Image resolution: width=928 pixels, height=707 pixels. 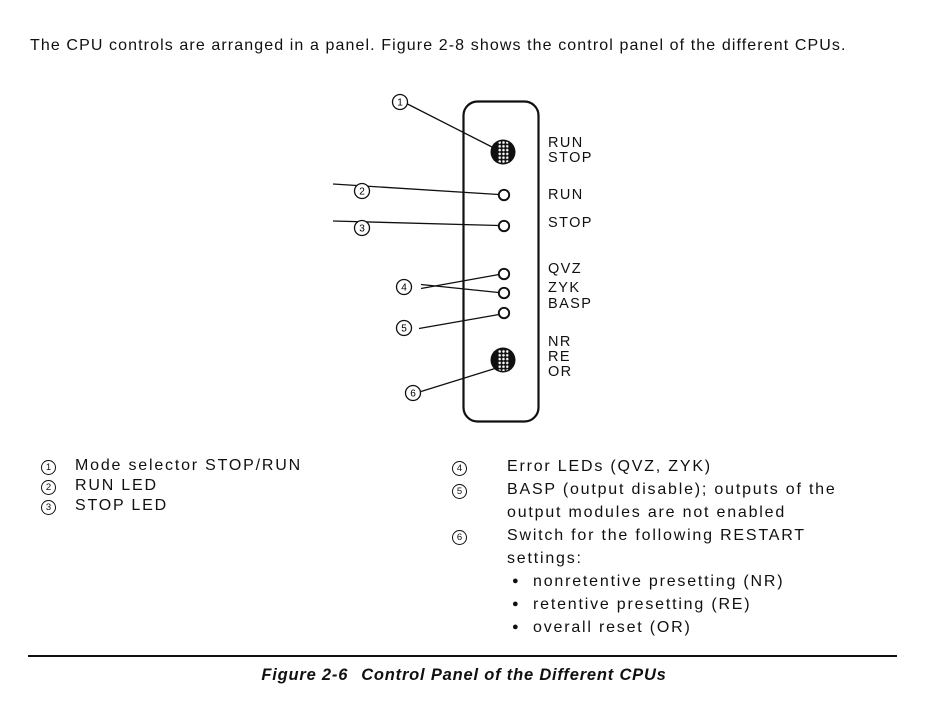 I want to click on mode-selector-knob, so click(x=503, y=152).